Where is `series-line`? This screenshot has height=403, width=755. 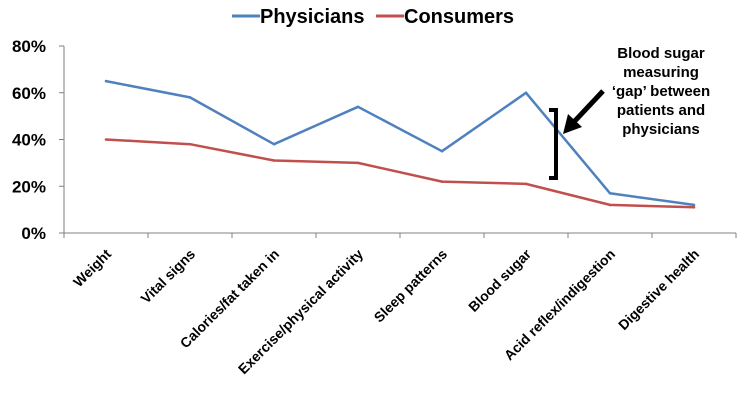 series-line is located at coordinates (400, 173).